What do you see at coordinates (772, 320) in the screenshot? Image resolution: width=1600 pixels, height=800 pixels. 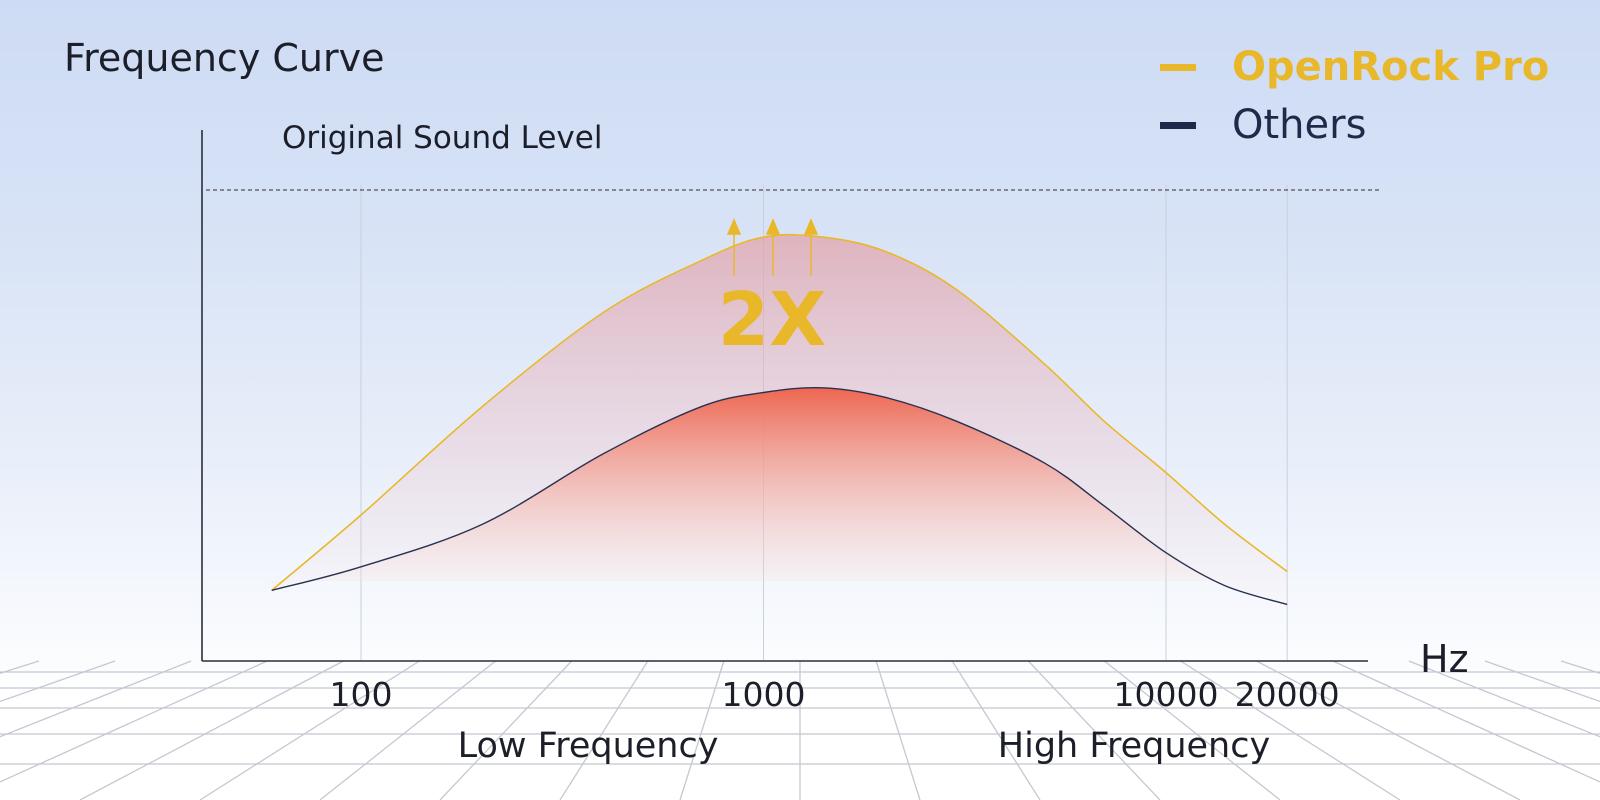 I see `boost-label: 2X` at bounding box center [772, 320].